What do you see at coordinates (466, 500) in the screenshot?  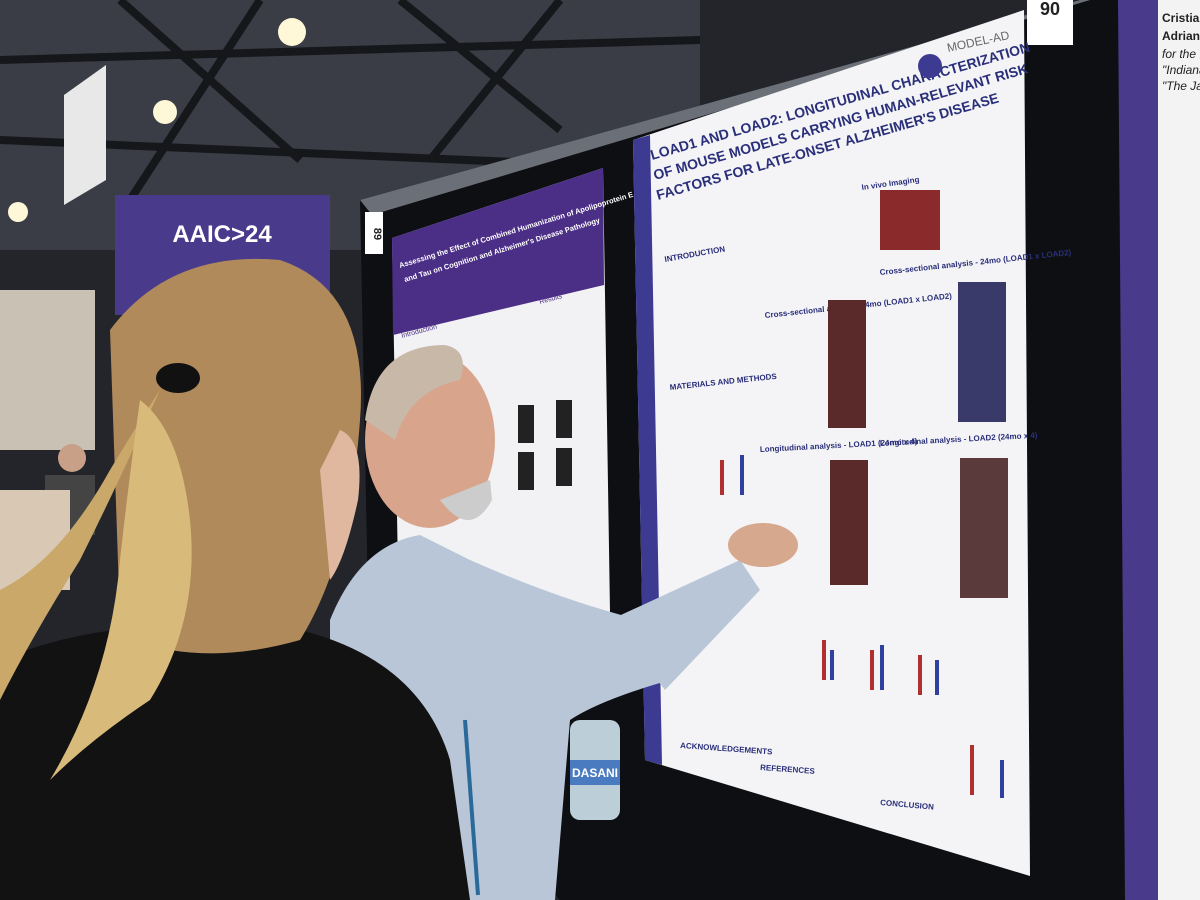 I see `man-beard` at bounding box center [466, 500].